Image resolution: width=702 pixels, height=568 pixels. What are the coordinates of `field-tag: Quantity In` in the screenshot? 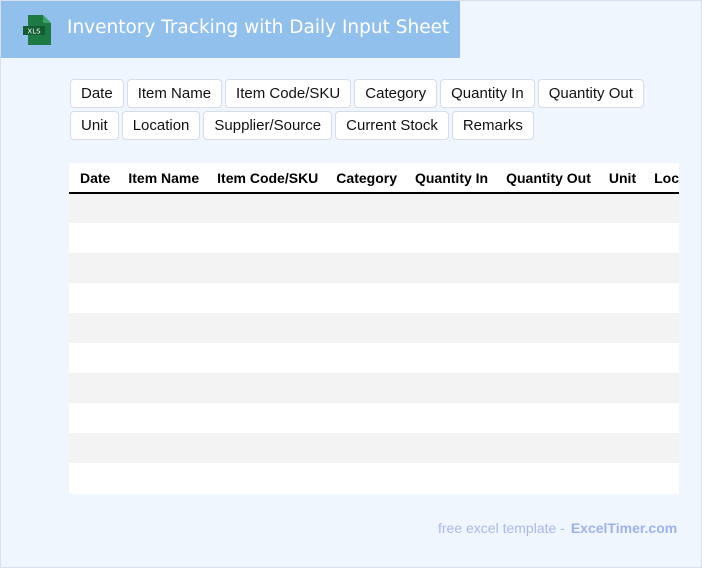 It's located at (487, 93).